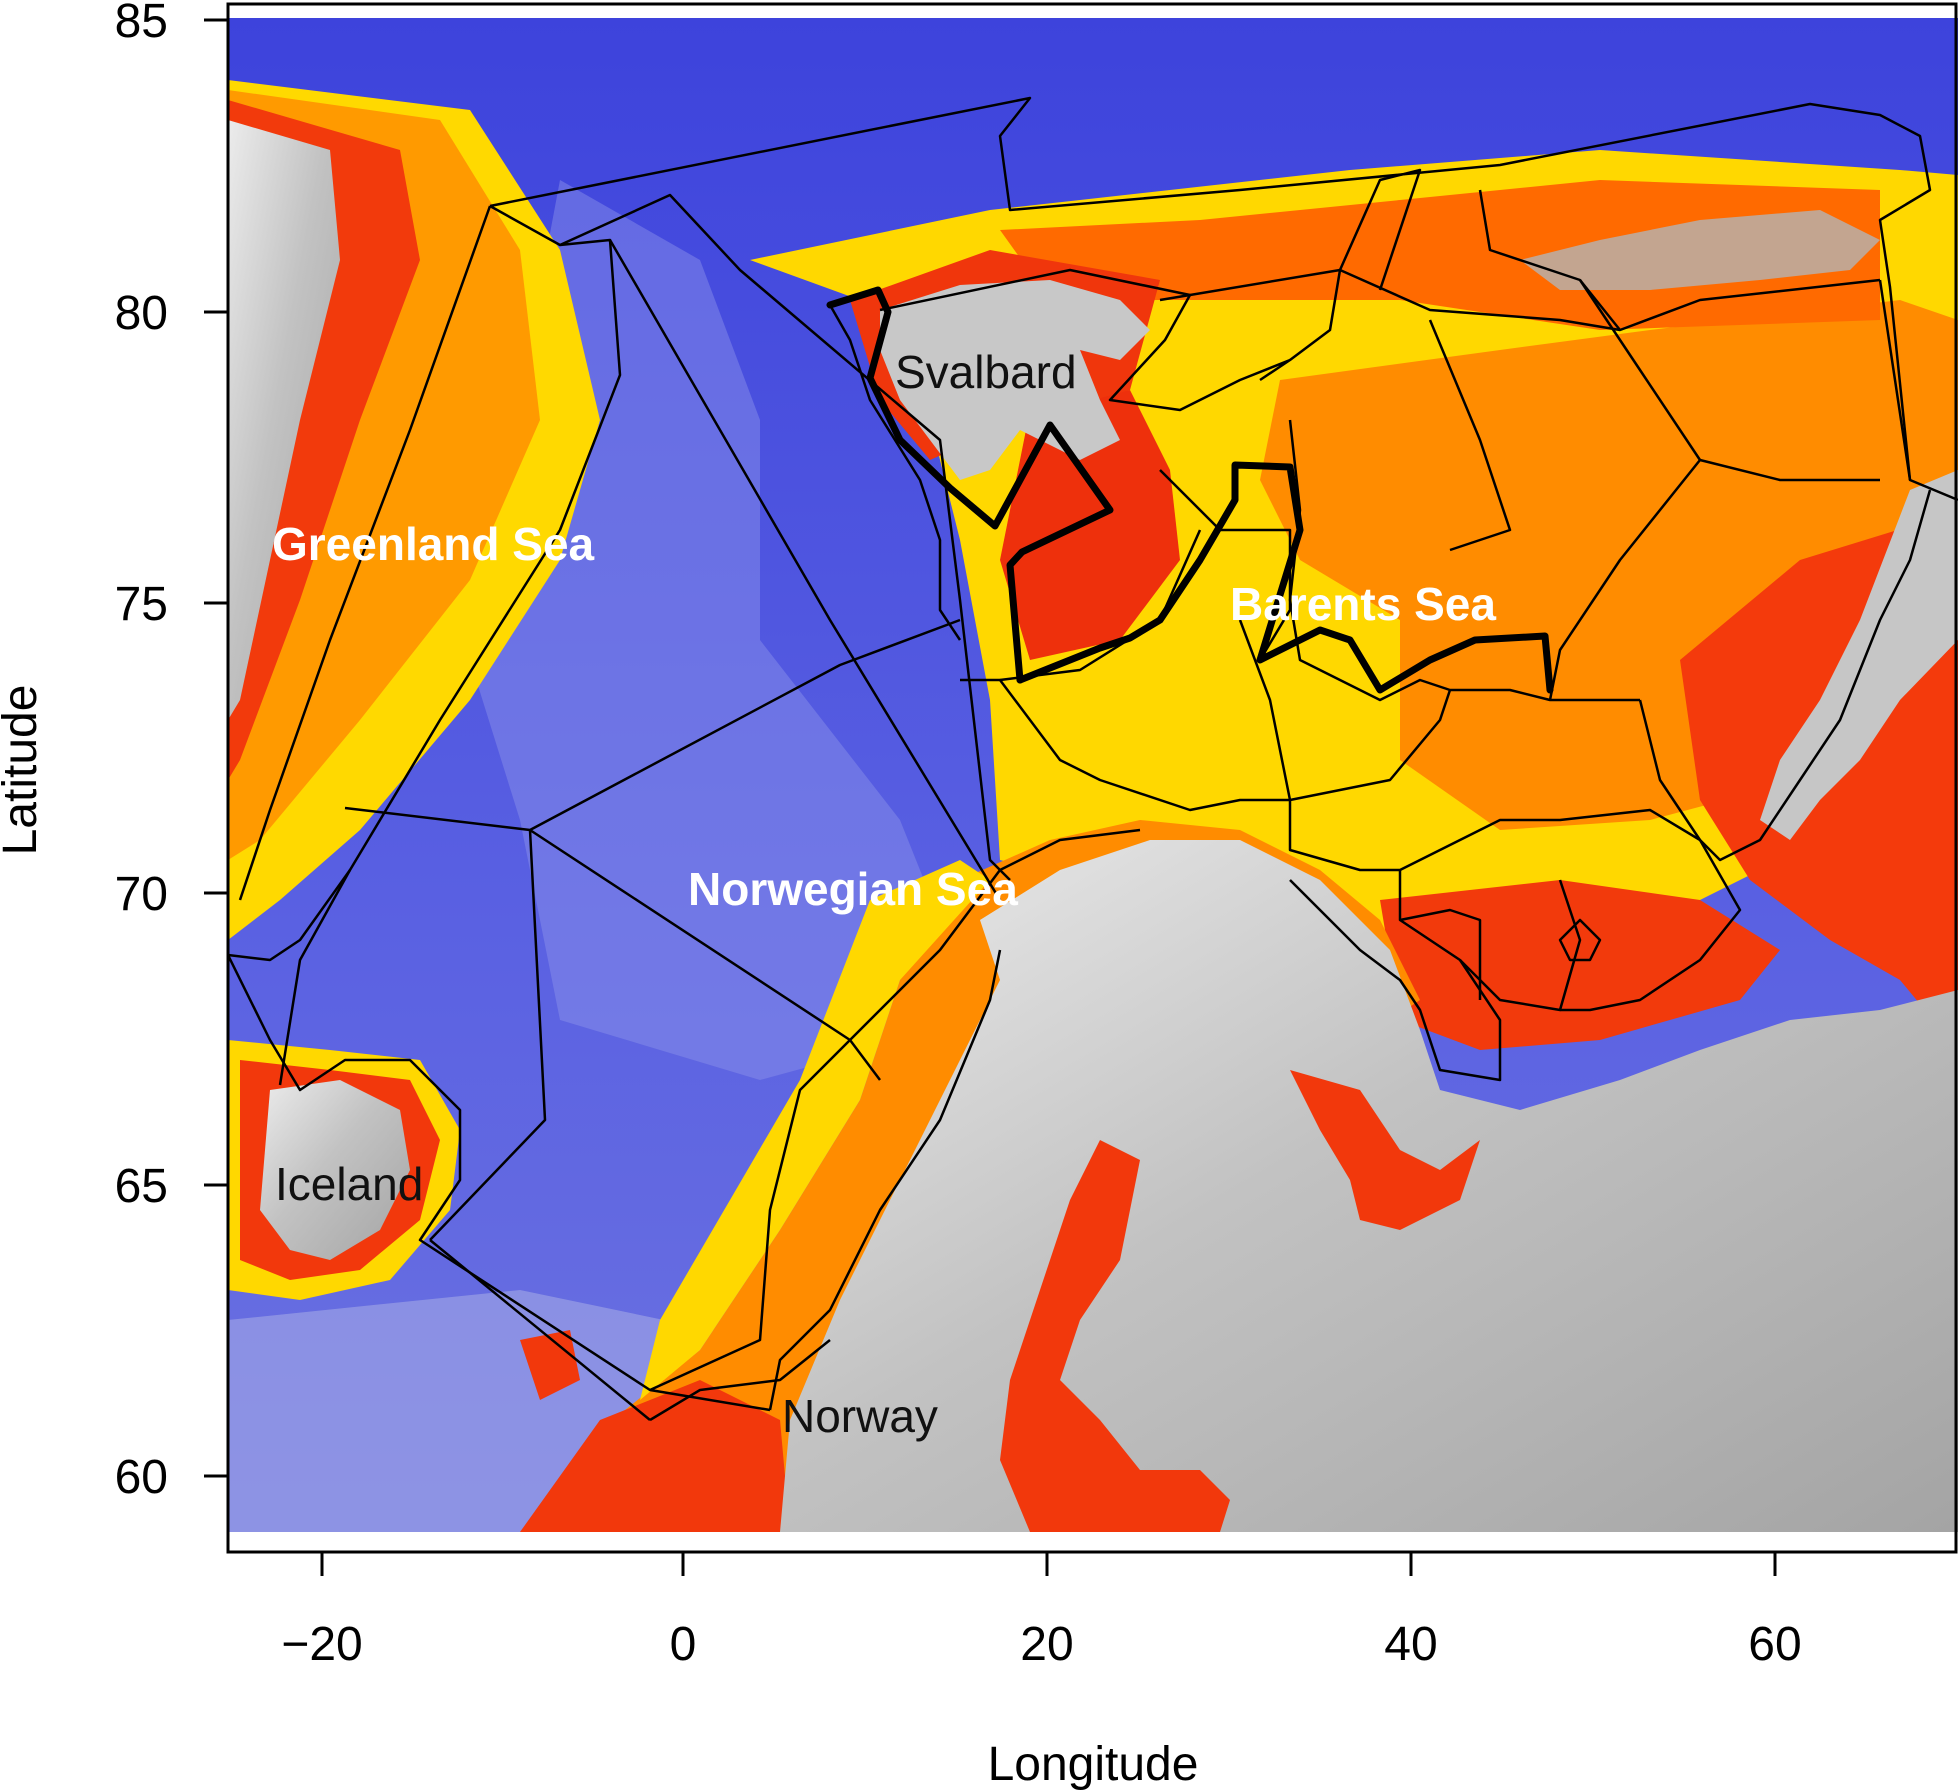  Describe the element at coordinates (488, 1035) in the screenshot. I see `boundary-jan-mayen-vert` at that location.